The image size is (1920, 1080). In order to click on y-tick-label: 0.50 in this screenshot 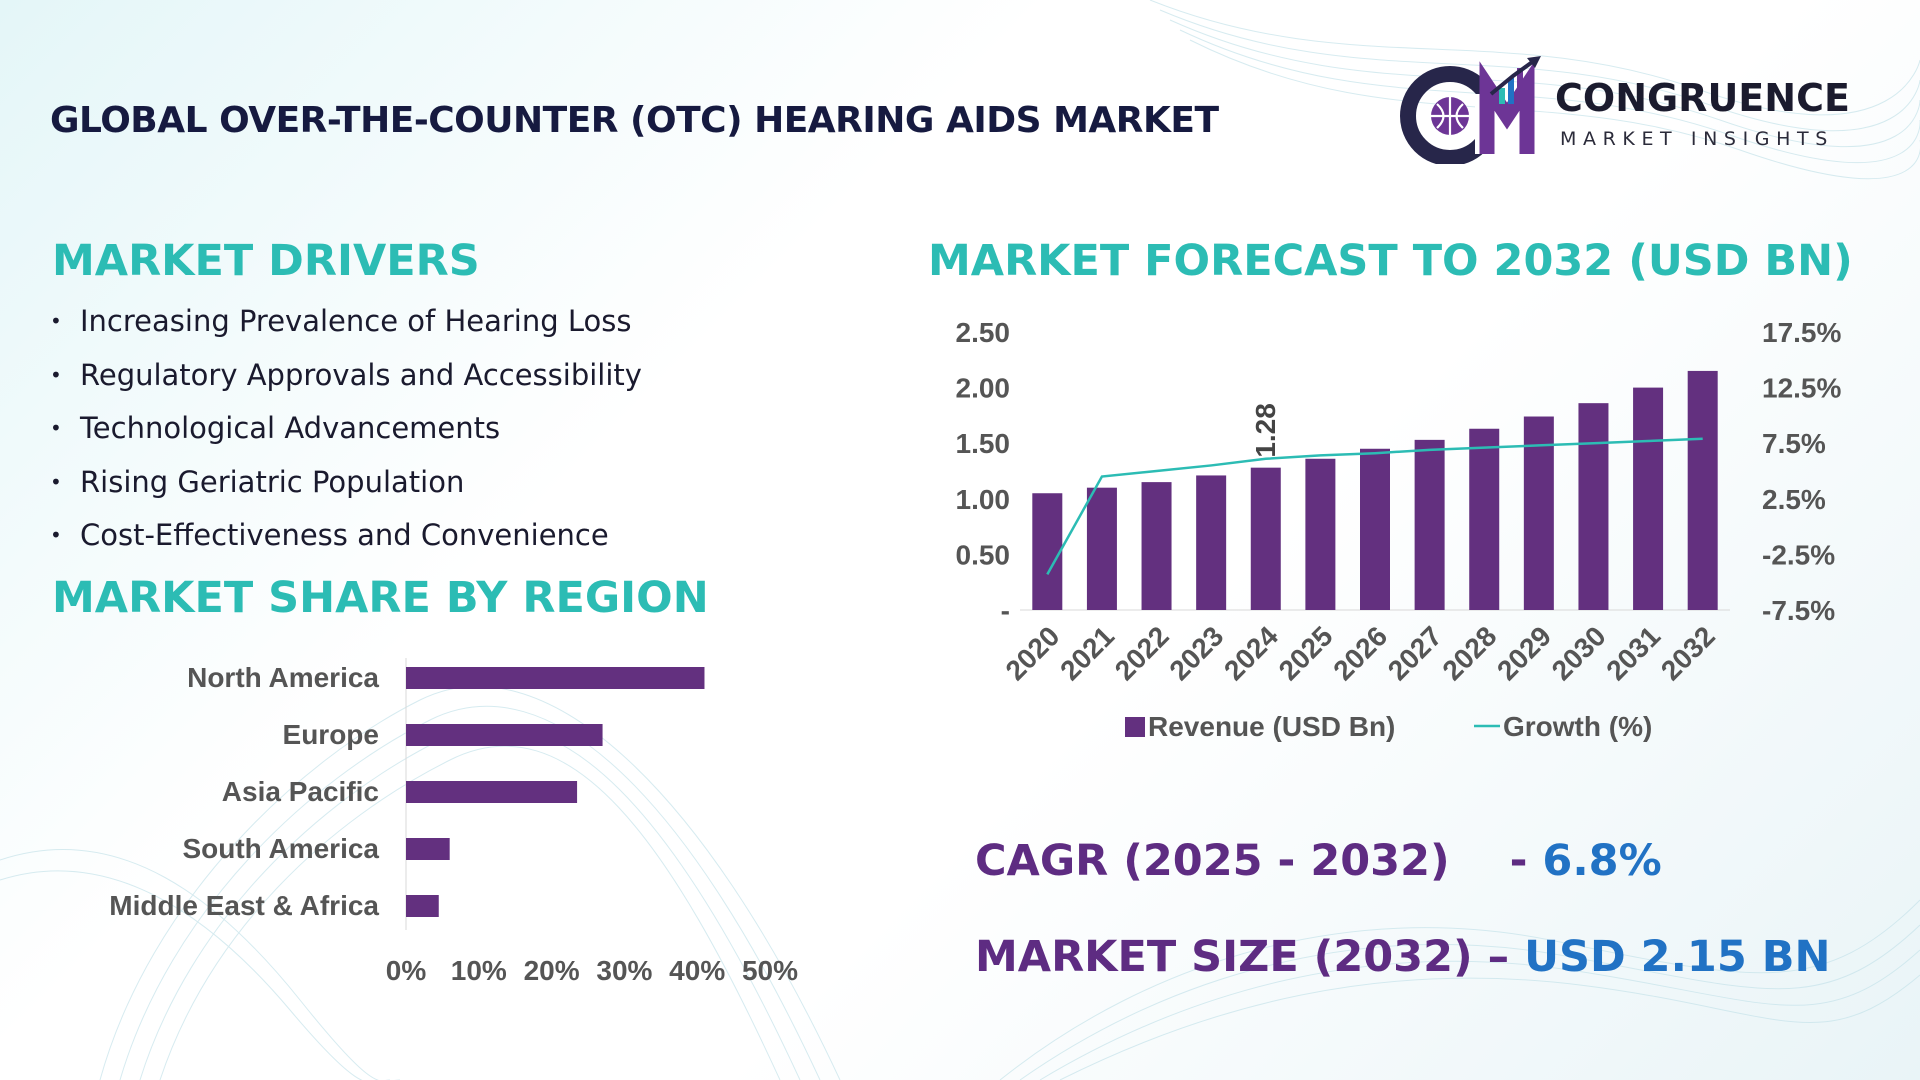, I will do `click(983, 554)`.